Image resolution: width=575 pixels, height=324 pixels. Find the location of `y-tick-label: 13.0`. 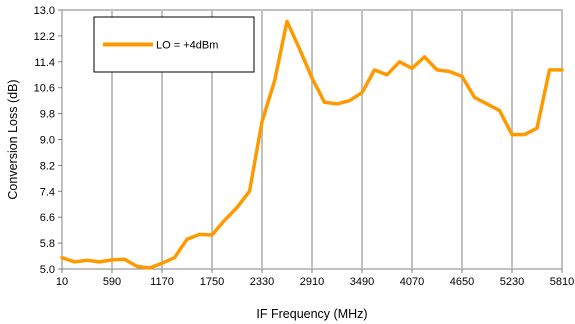

y-tick-label: 13.0 is located at coordinates (44, 11).